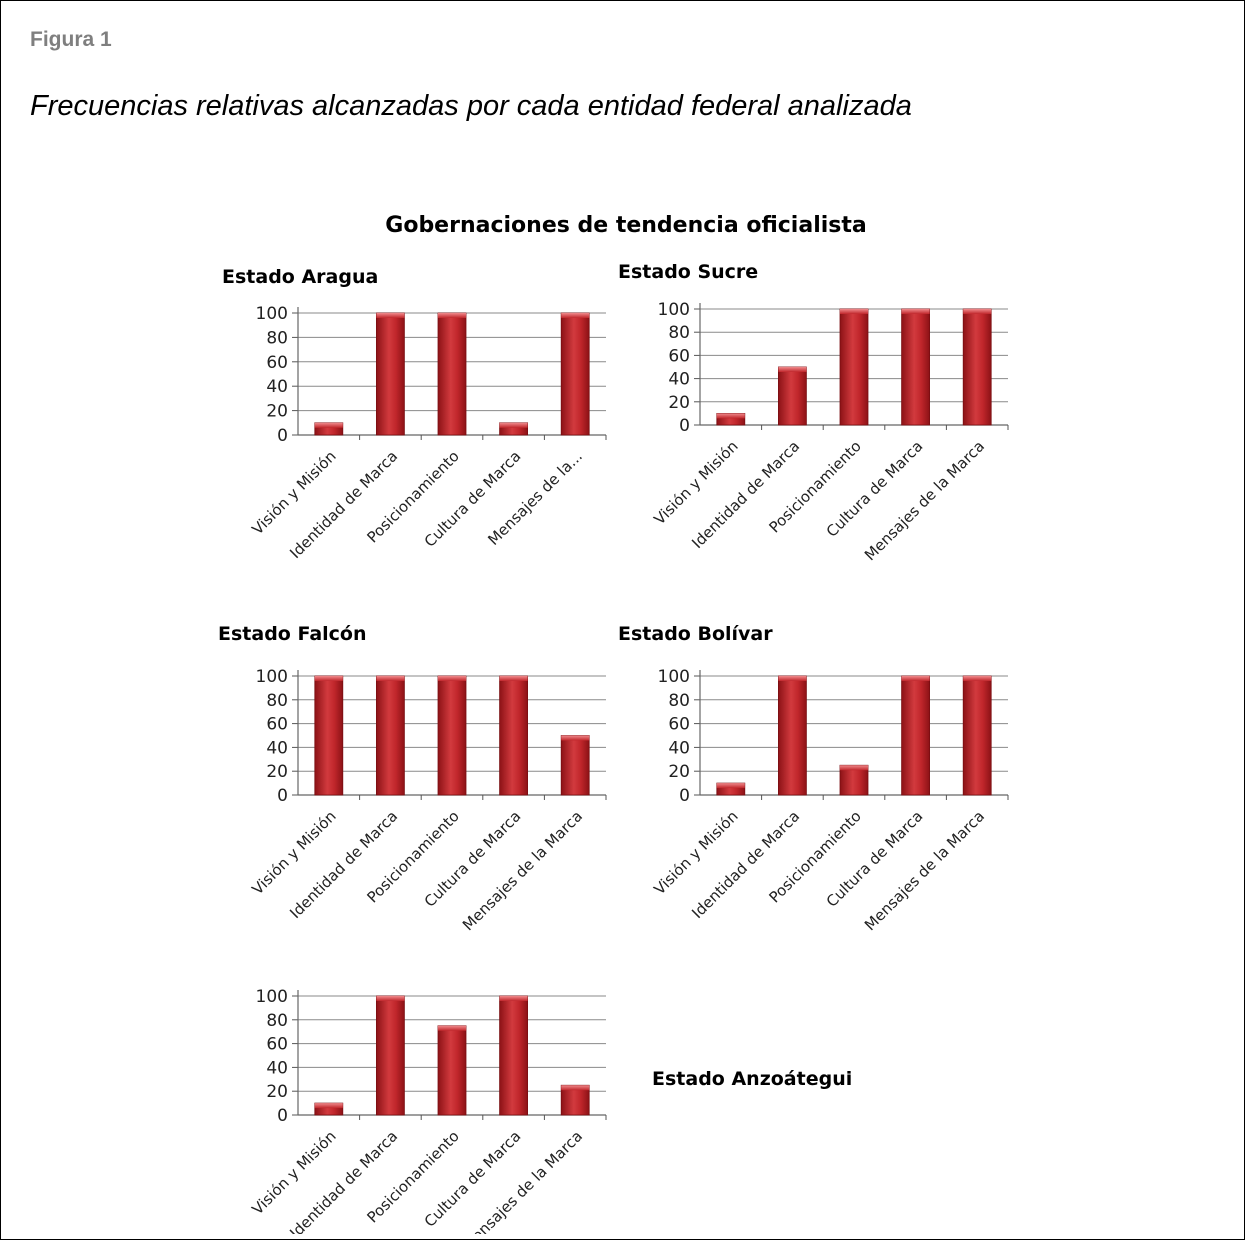 This screenshot has width=1247, height=1240. What do you see at coordinates (292, 634) in the screenshot?
I see `chart-title: Estado Falcón` at bounding box center [292, 634].